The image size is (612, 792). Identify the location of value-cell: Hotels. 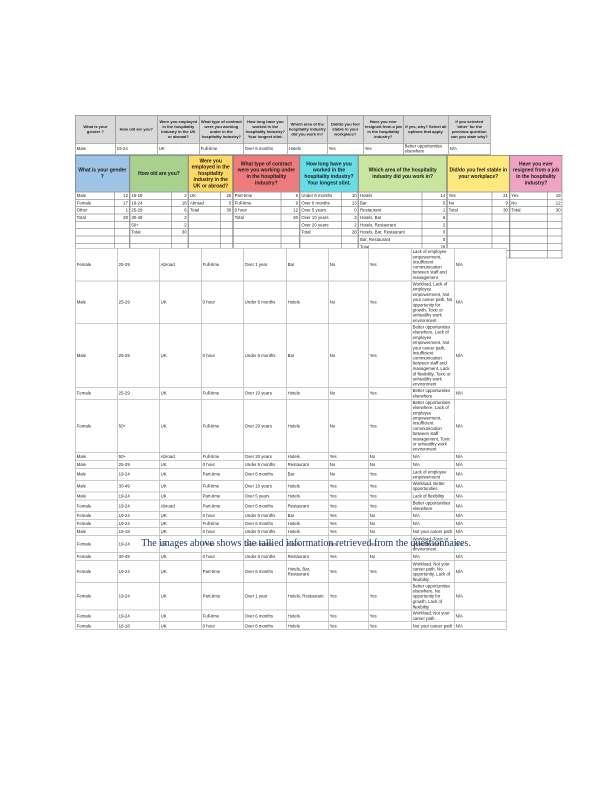
(307, 149).